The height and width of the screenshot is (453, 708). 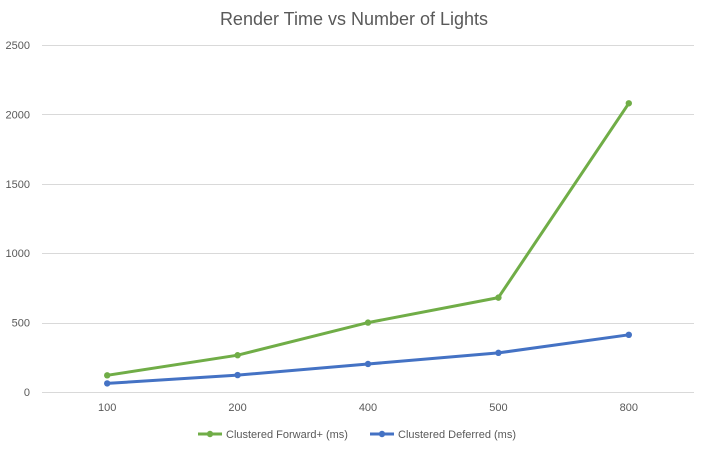 I want to click on x-tick-label: 400, so click(x=368, y=408).